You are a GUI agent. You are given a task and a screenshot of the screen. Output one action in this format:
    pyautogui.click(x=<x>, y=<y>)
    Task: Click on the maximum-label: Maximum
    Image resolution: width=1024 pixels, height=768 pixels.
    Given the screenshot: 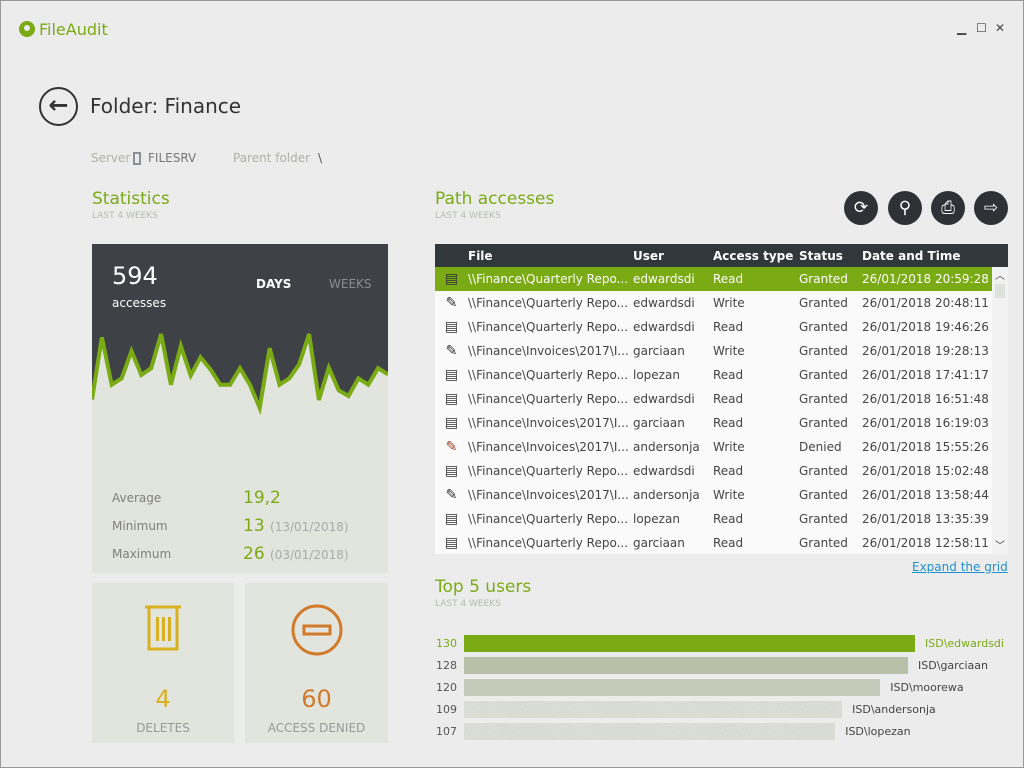 What is the action you would take?
    pyautogui.click(x=142, y=554)
    